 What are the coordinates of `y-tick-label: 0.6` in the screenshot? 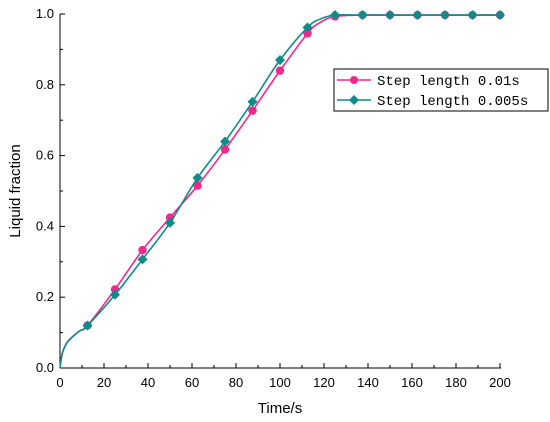 It's located at (45, 155).